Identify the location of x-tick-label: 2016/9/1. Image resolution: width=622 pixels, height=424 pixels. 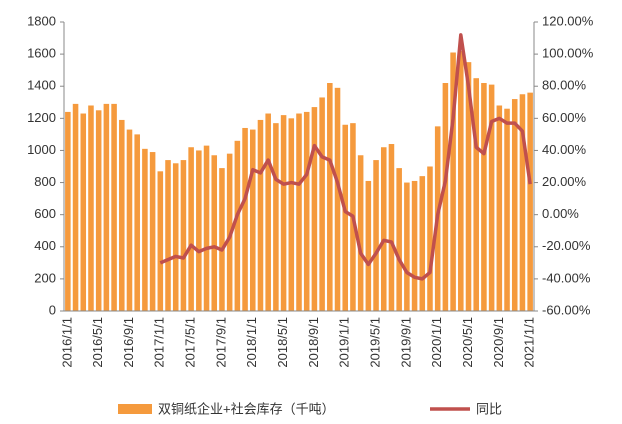
(128, 342).